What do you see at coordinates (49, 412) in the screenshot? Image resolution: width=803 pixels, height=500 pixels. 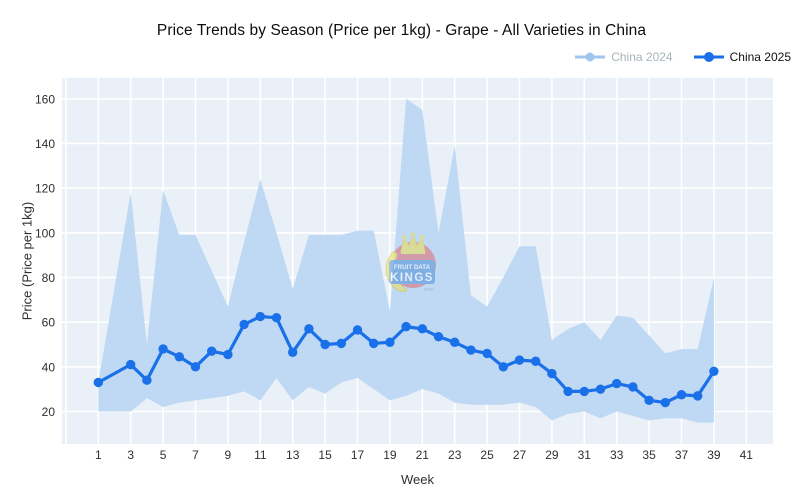 I see `svg-text: 20` at bounding box center [49, 412].